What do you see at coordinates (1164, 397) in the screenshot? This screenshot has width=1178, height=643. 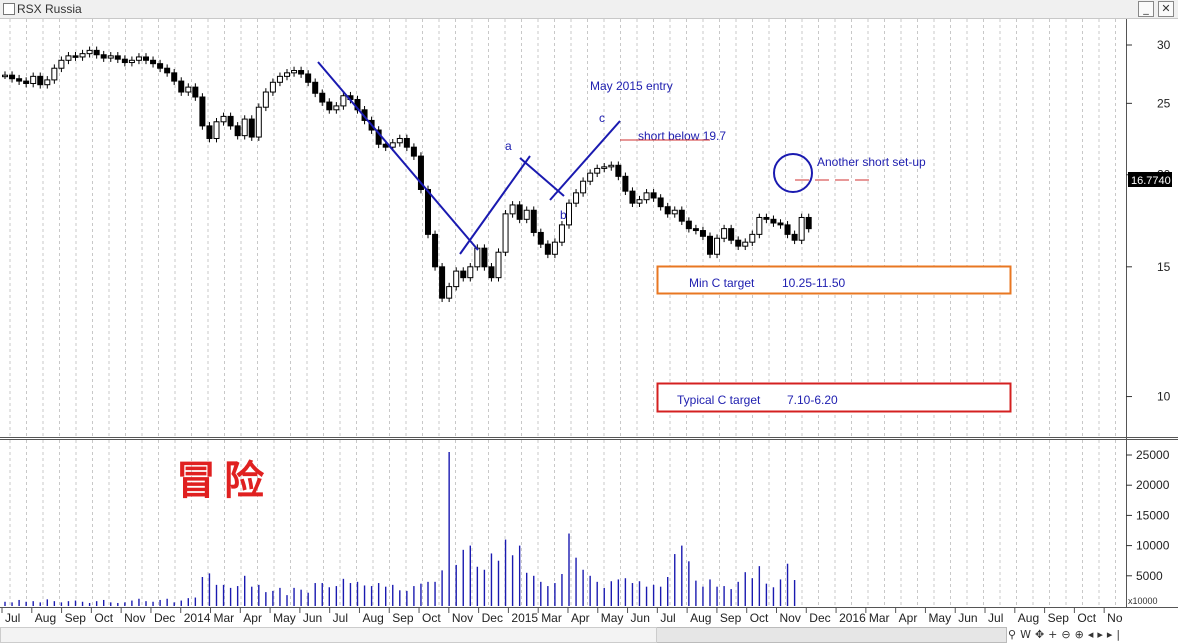 I see `y-tick-label: 10` at bounding box center [1164, 397].